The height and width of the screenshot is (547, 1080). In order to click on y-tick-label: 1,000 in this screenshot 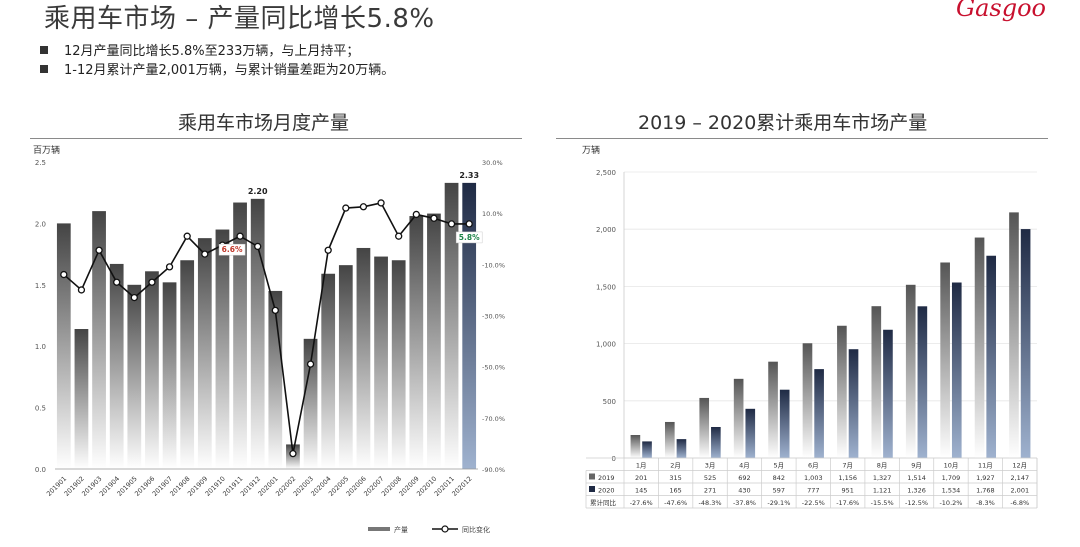, I will do `click(606, 345)`.